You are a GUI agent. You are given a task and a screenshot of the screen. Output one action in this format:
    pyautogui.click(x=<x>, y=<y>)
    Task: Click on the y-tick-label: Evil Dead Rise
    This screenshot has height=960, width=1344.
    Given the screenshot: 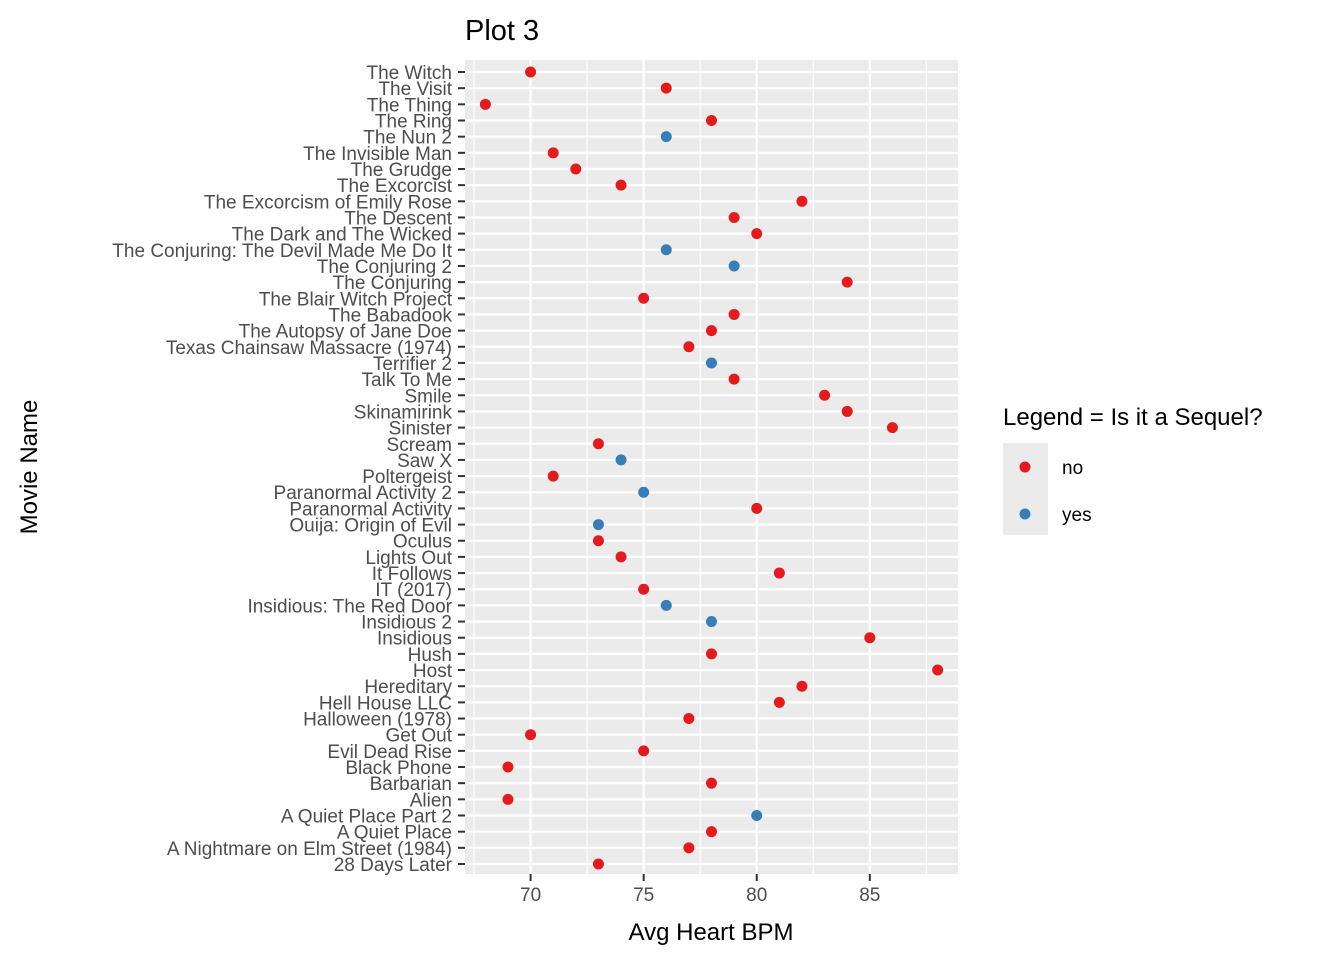 What is the action you would take?
    pyautogui.click(x=389, y=752)
    